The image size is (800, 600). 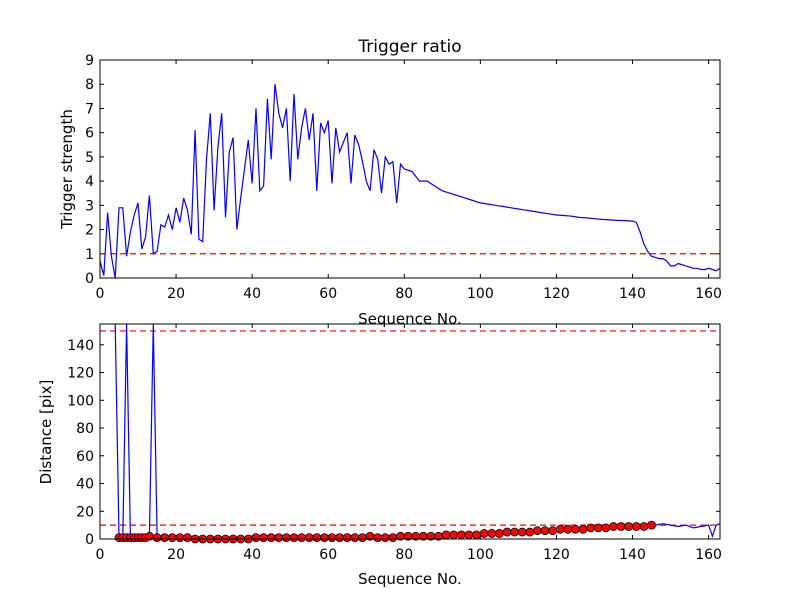 I want to click on top-x-tick-label: 60, so click(x=328, y=294).